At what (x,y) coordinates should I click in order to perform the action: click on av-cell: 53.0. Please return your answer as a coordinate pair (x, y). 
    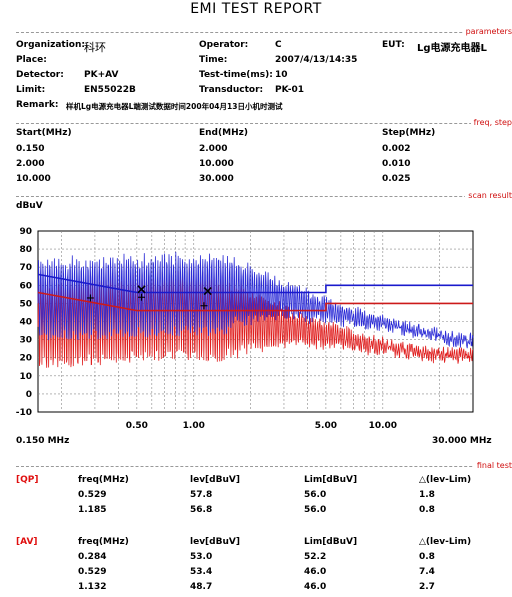
    Looking at the image, I should click on (201, 557).